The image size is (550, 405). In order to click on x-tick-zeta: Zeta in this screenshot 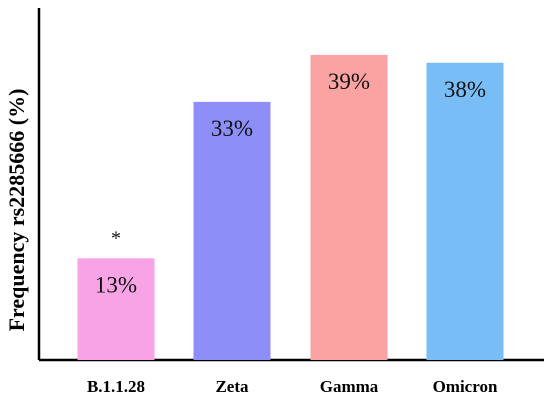, I will do `click(232, 386)`.